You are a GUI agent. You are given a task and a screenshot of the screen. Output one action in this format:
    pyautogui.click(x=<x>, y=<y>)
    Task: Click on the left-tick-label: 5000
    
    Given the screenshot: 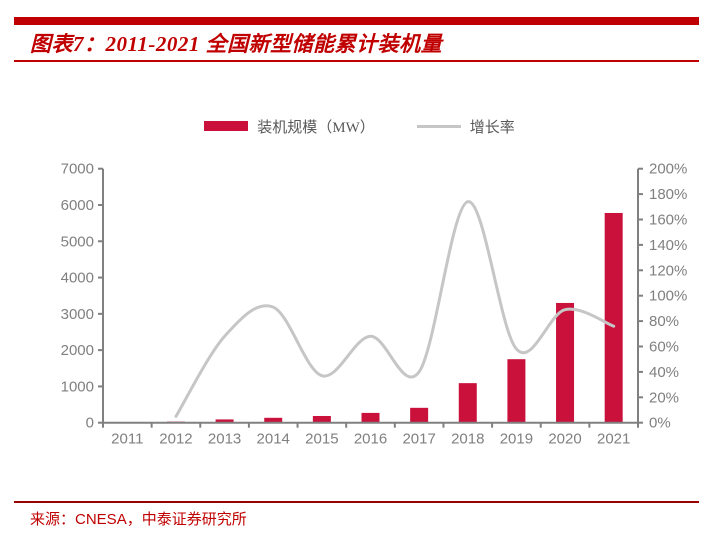 What is the action you would take?
    pyautogui.click(x=77, y=241)
    